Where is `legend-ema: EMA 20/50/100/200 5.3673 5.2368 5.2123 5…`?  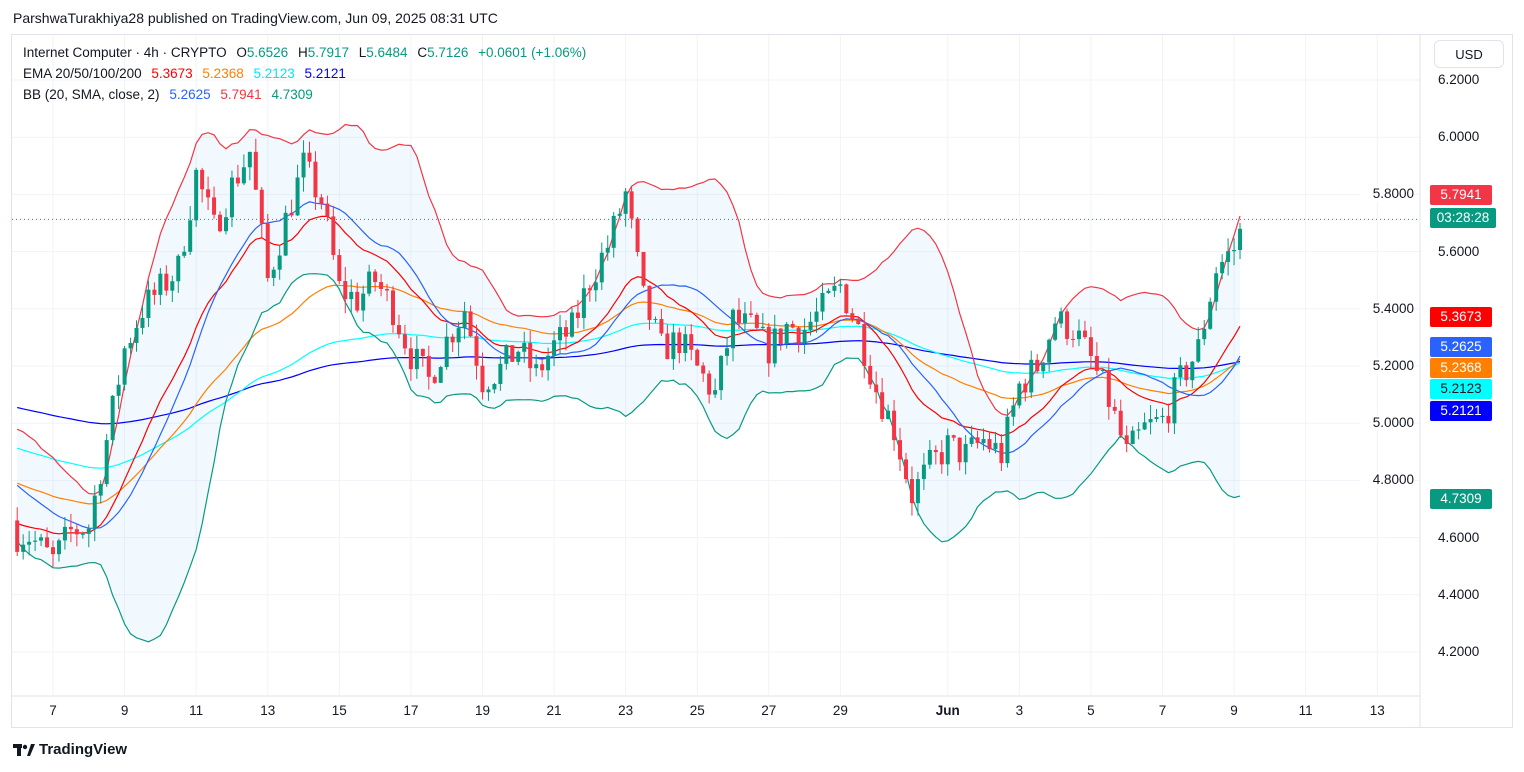
legend-ema: EMA 20/50/100/200 5.3673 5.2368 5.2123 5… is located at coordinates (187, 73).